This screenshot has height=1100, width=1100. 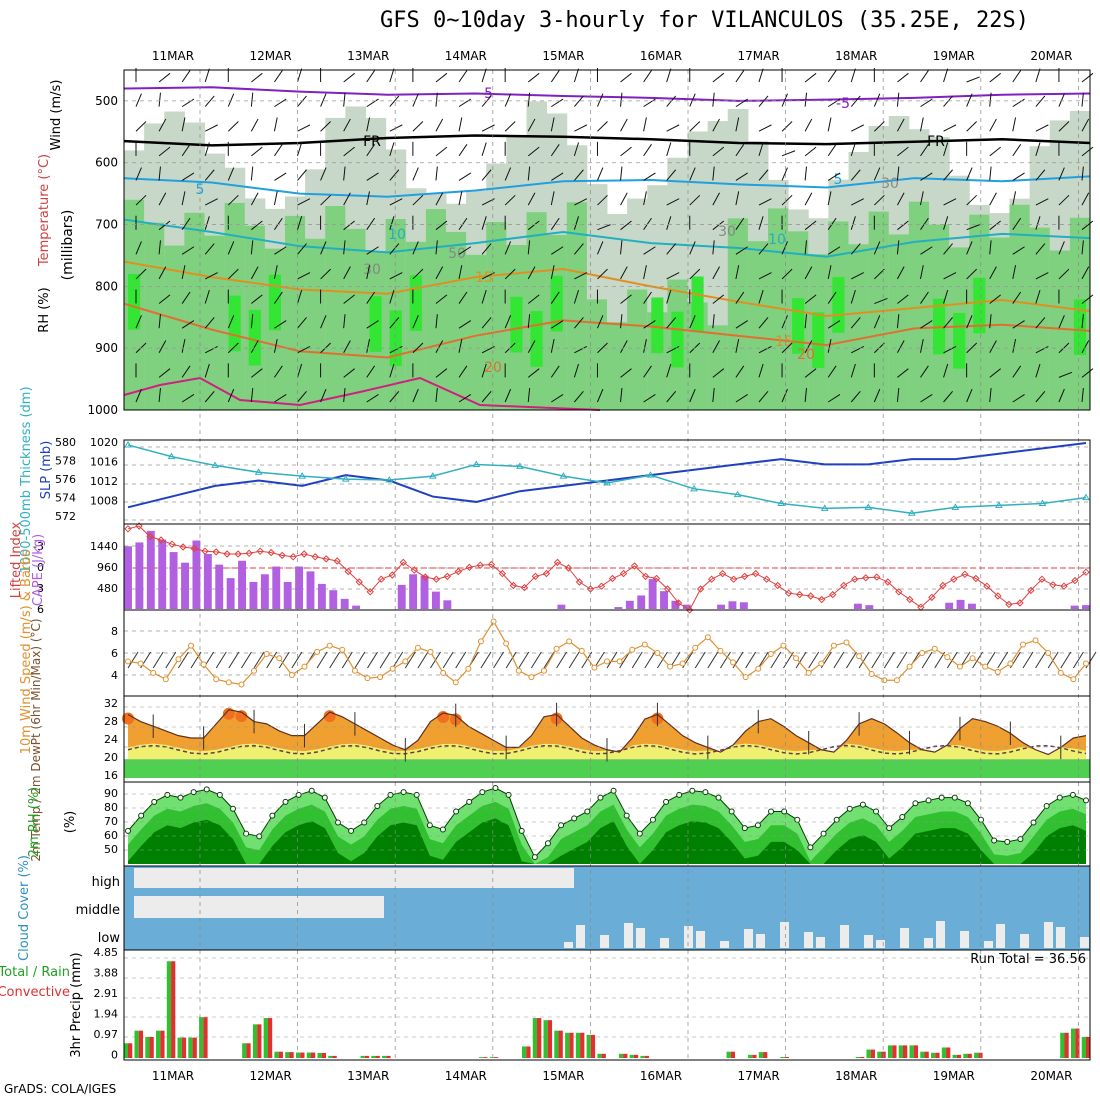 I want to click on date-label-bottom: 17MAR, so click(x=759, y=1076).